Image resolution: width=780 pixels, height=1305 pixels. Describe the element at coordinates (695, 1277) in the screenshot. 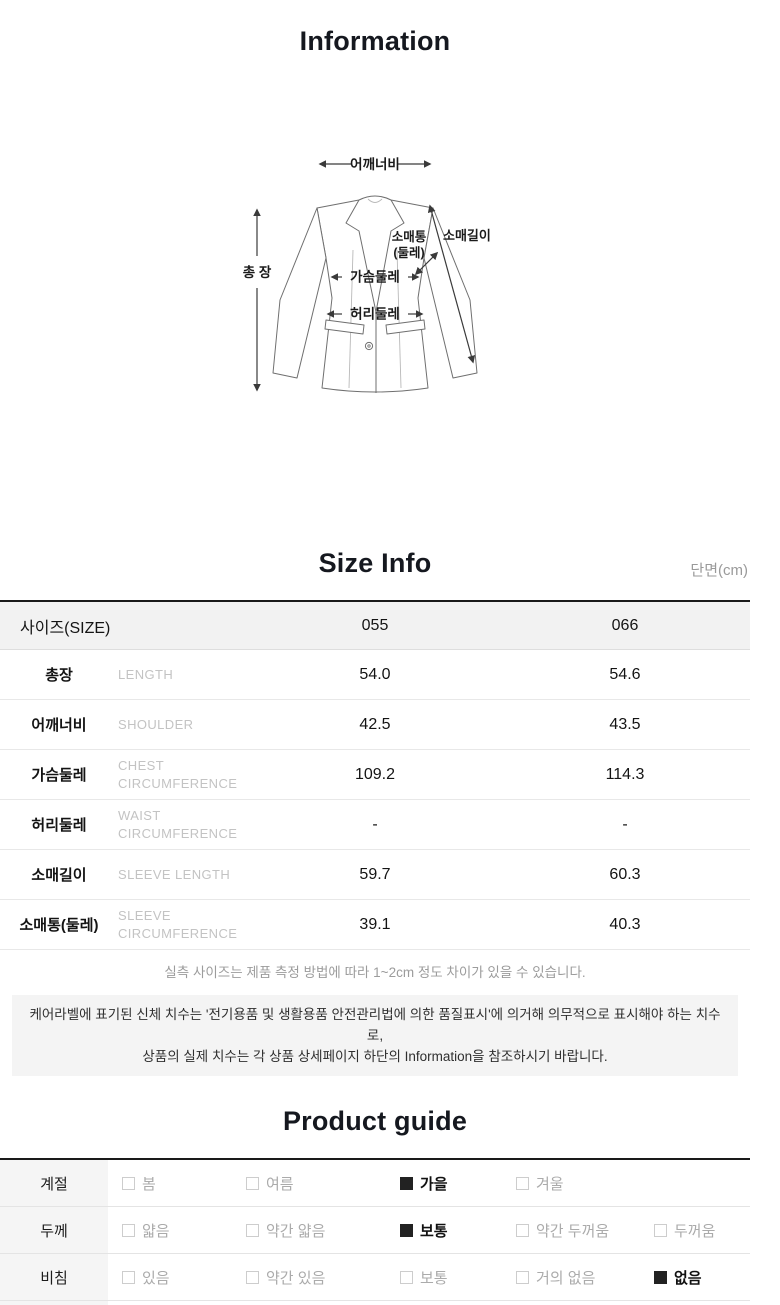

I see `option-not-sheer: 없음` at that location.